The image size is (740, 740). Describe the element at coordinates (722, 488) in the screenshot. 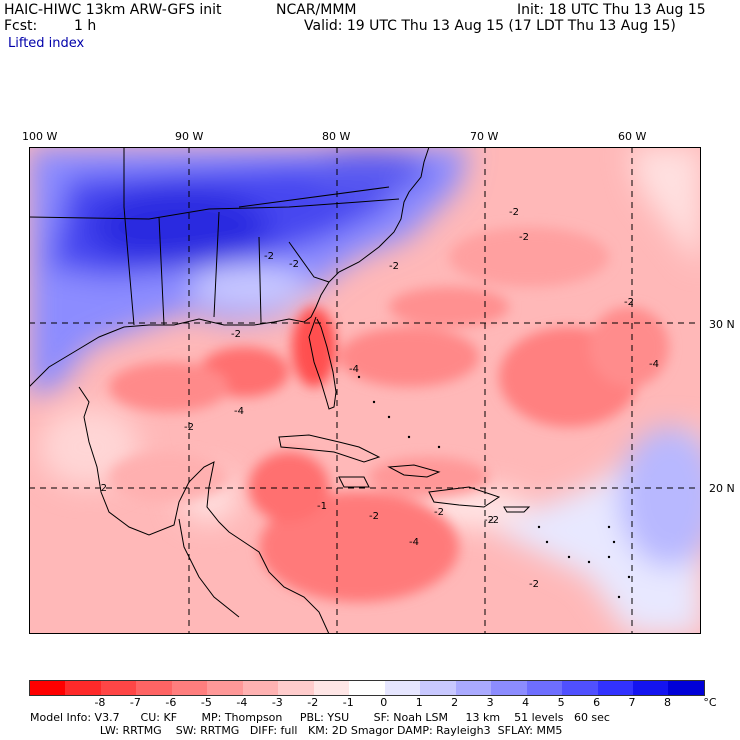

I see `lat-label-20n: 20 N` at that location.